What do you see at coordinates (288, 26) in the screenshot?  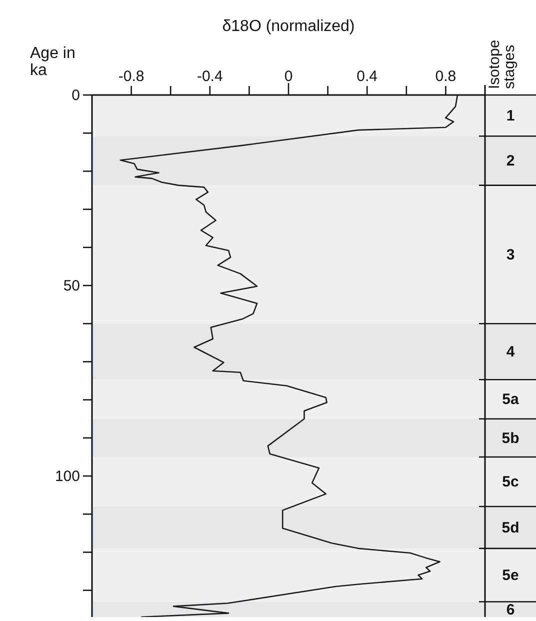 I see `x-axis-title: δ18O (normalized)` at bounding box center [288, 26].